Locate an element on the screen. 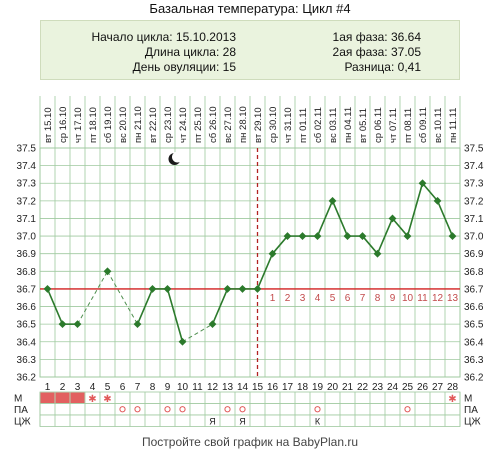 The width and height of the screenshot is (500, 456). x-tick-label: 22 is located at coordinates (363, 387).